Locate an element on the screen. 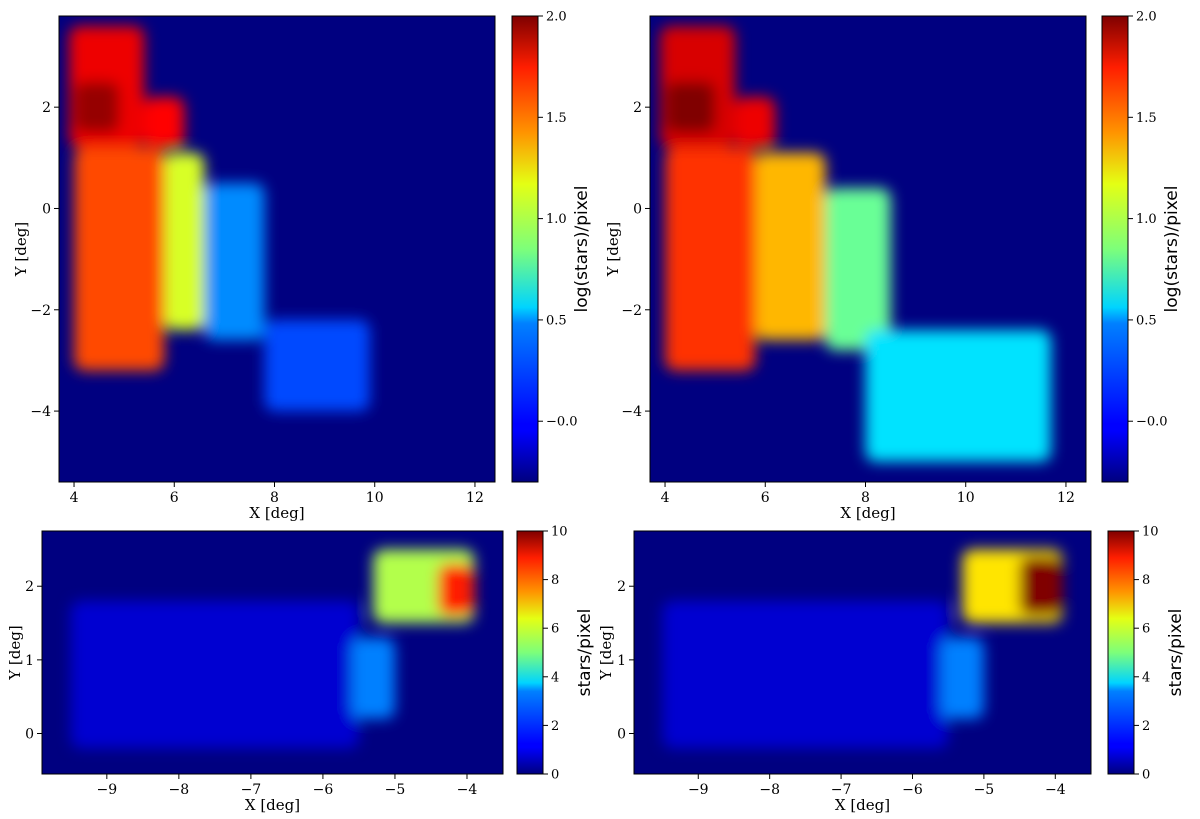 Image resolution: width=1200 pixels, height=819 pixels. colorbar-tick-label: 10 is located at coordinates (1150, 532).